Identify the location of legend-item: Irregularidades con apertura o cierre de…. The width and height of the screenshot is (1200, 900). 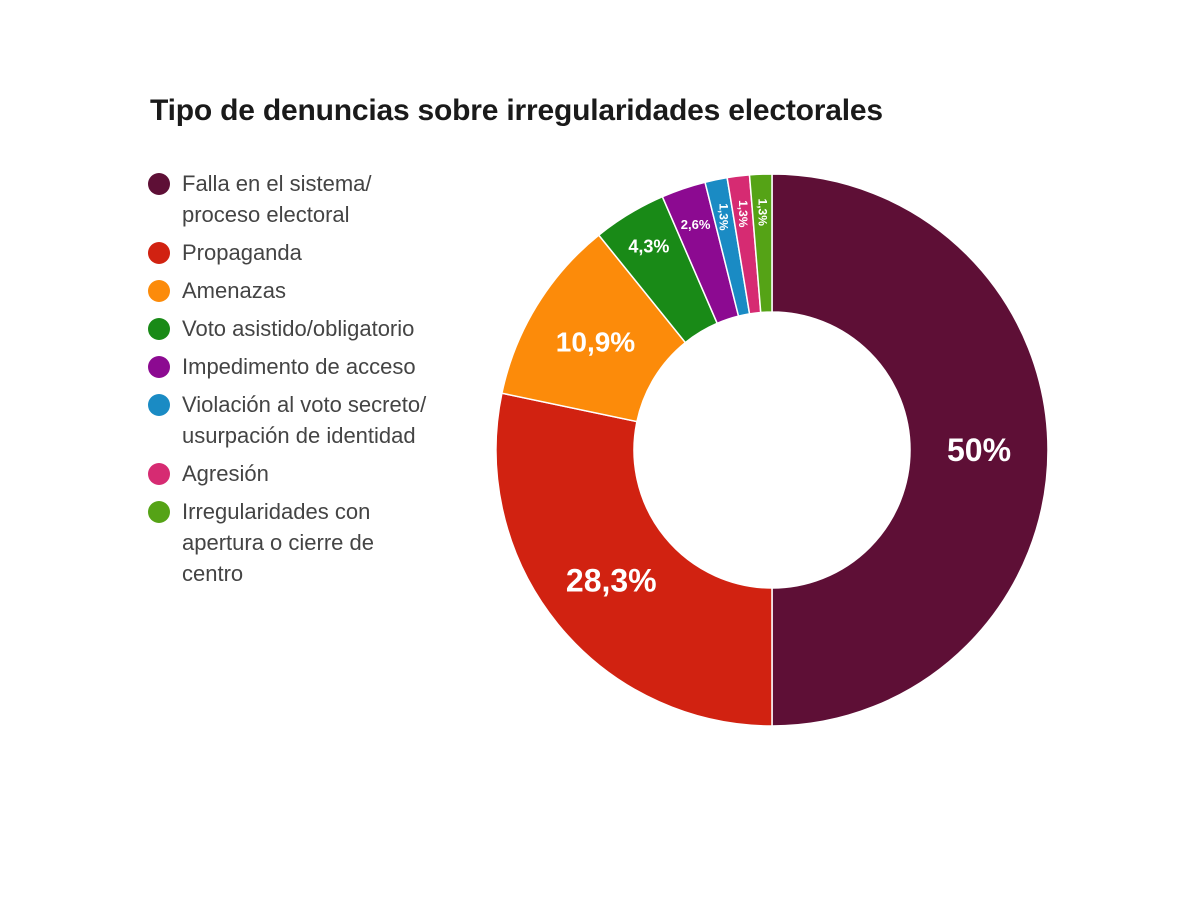
(313, 542).